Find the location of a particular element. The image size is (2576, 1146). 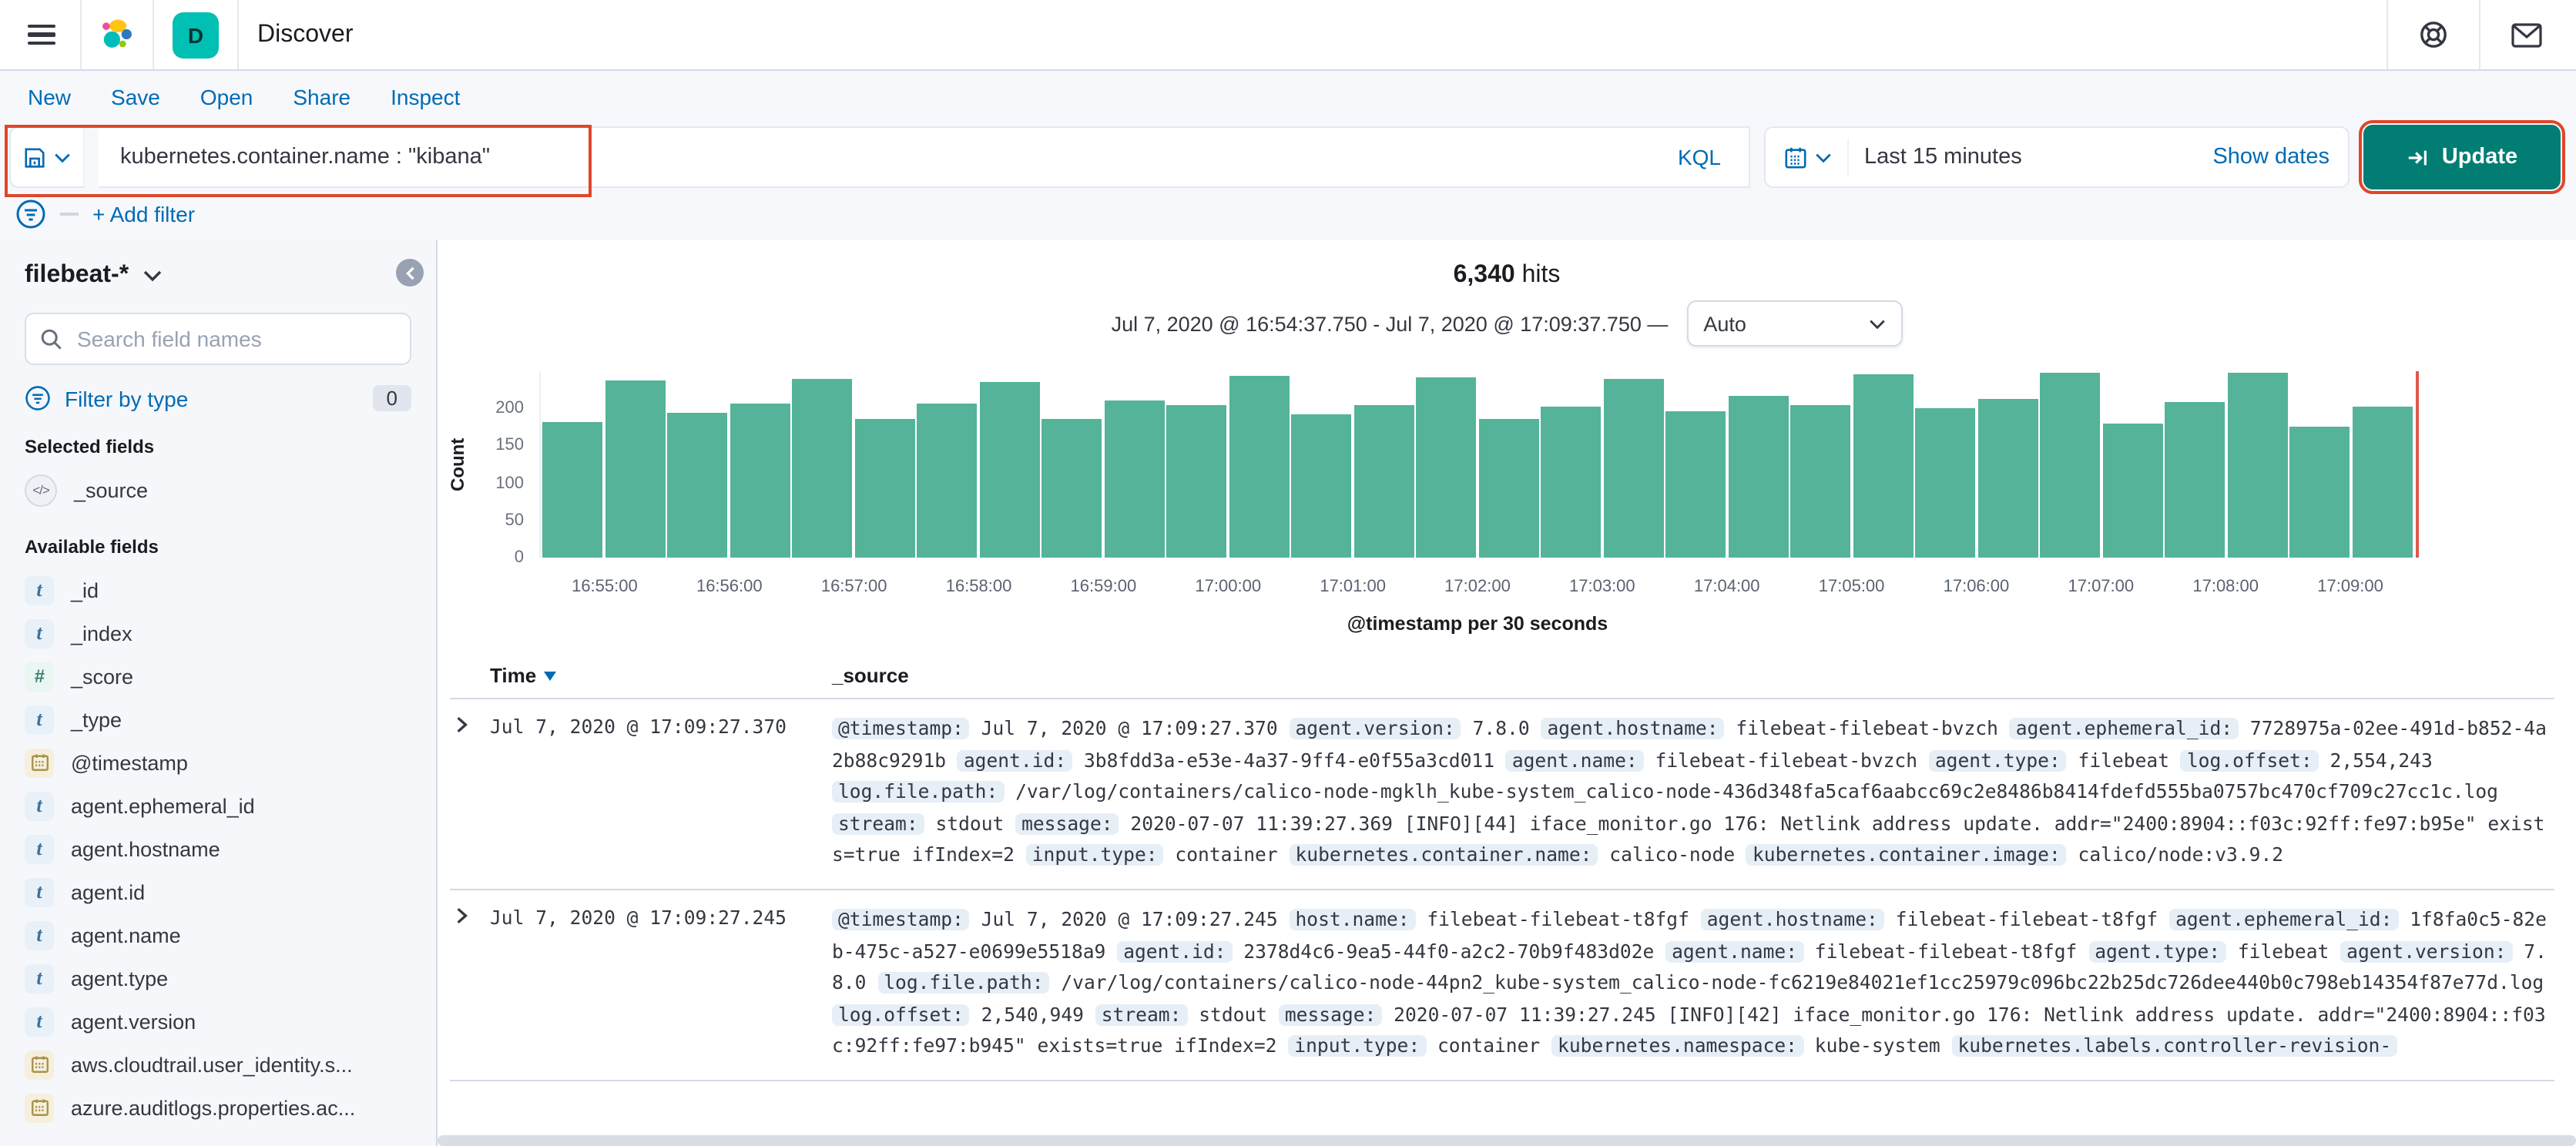

filter-options-button is located at coordinates (30, 214).